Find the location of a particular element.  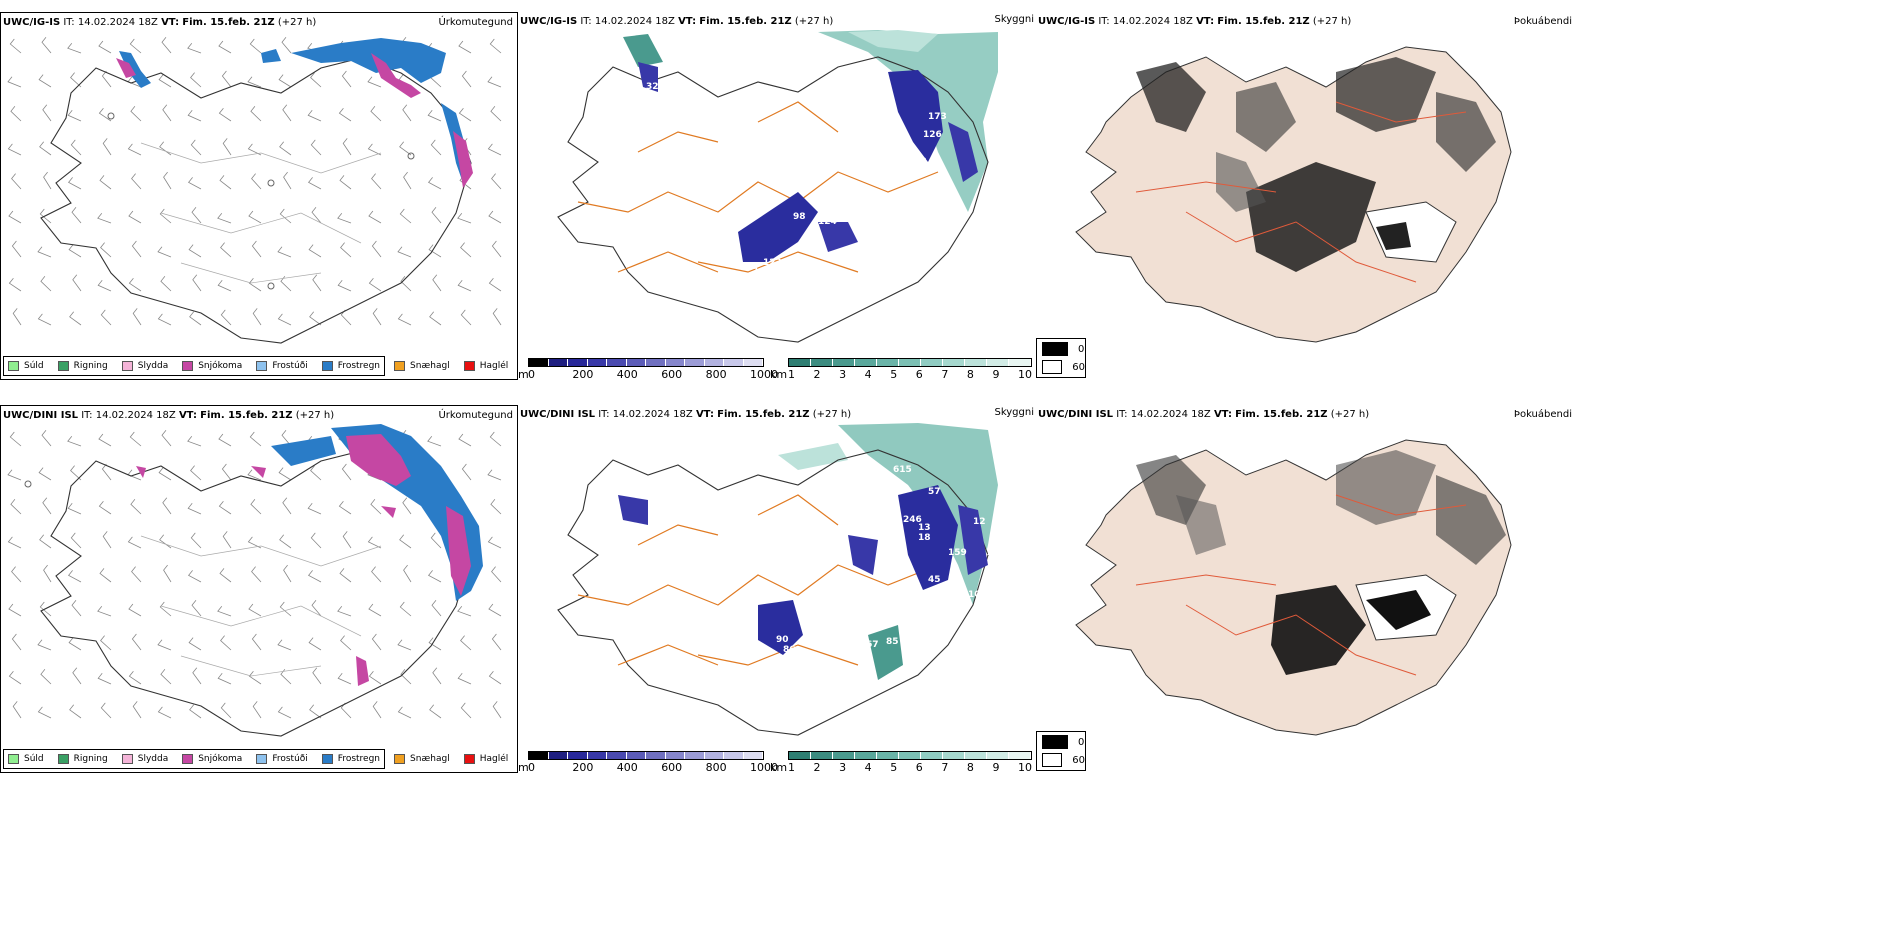

scale-tick-label: 0 is located at coordinates (531, 374).